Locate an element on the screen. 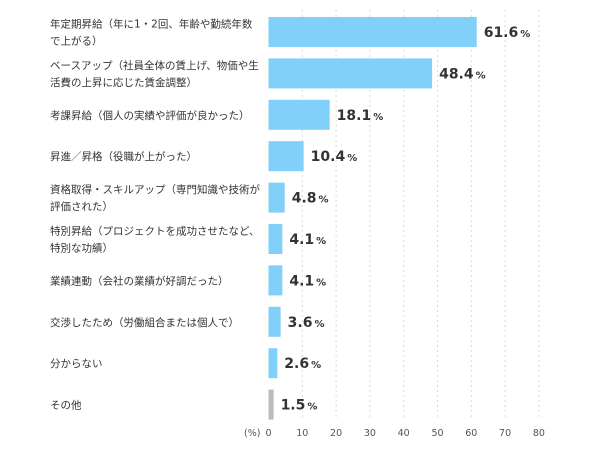 The width and height of the screenshot is (600, 450). data-label: 18.1% is located at coordinates (360, 116).